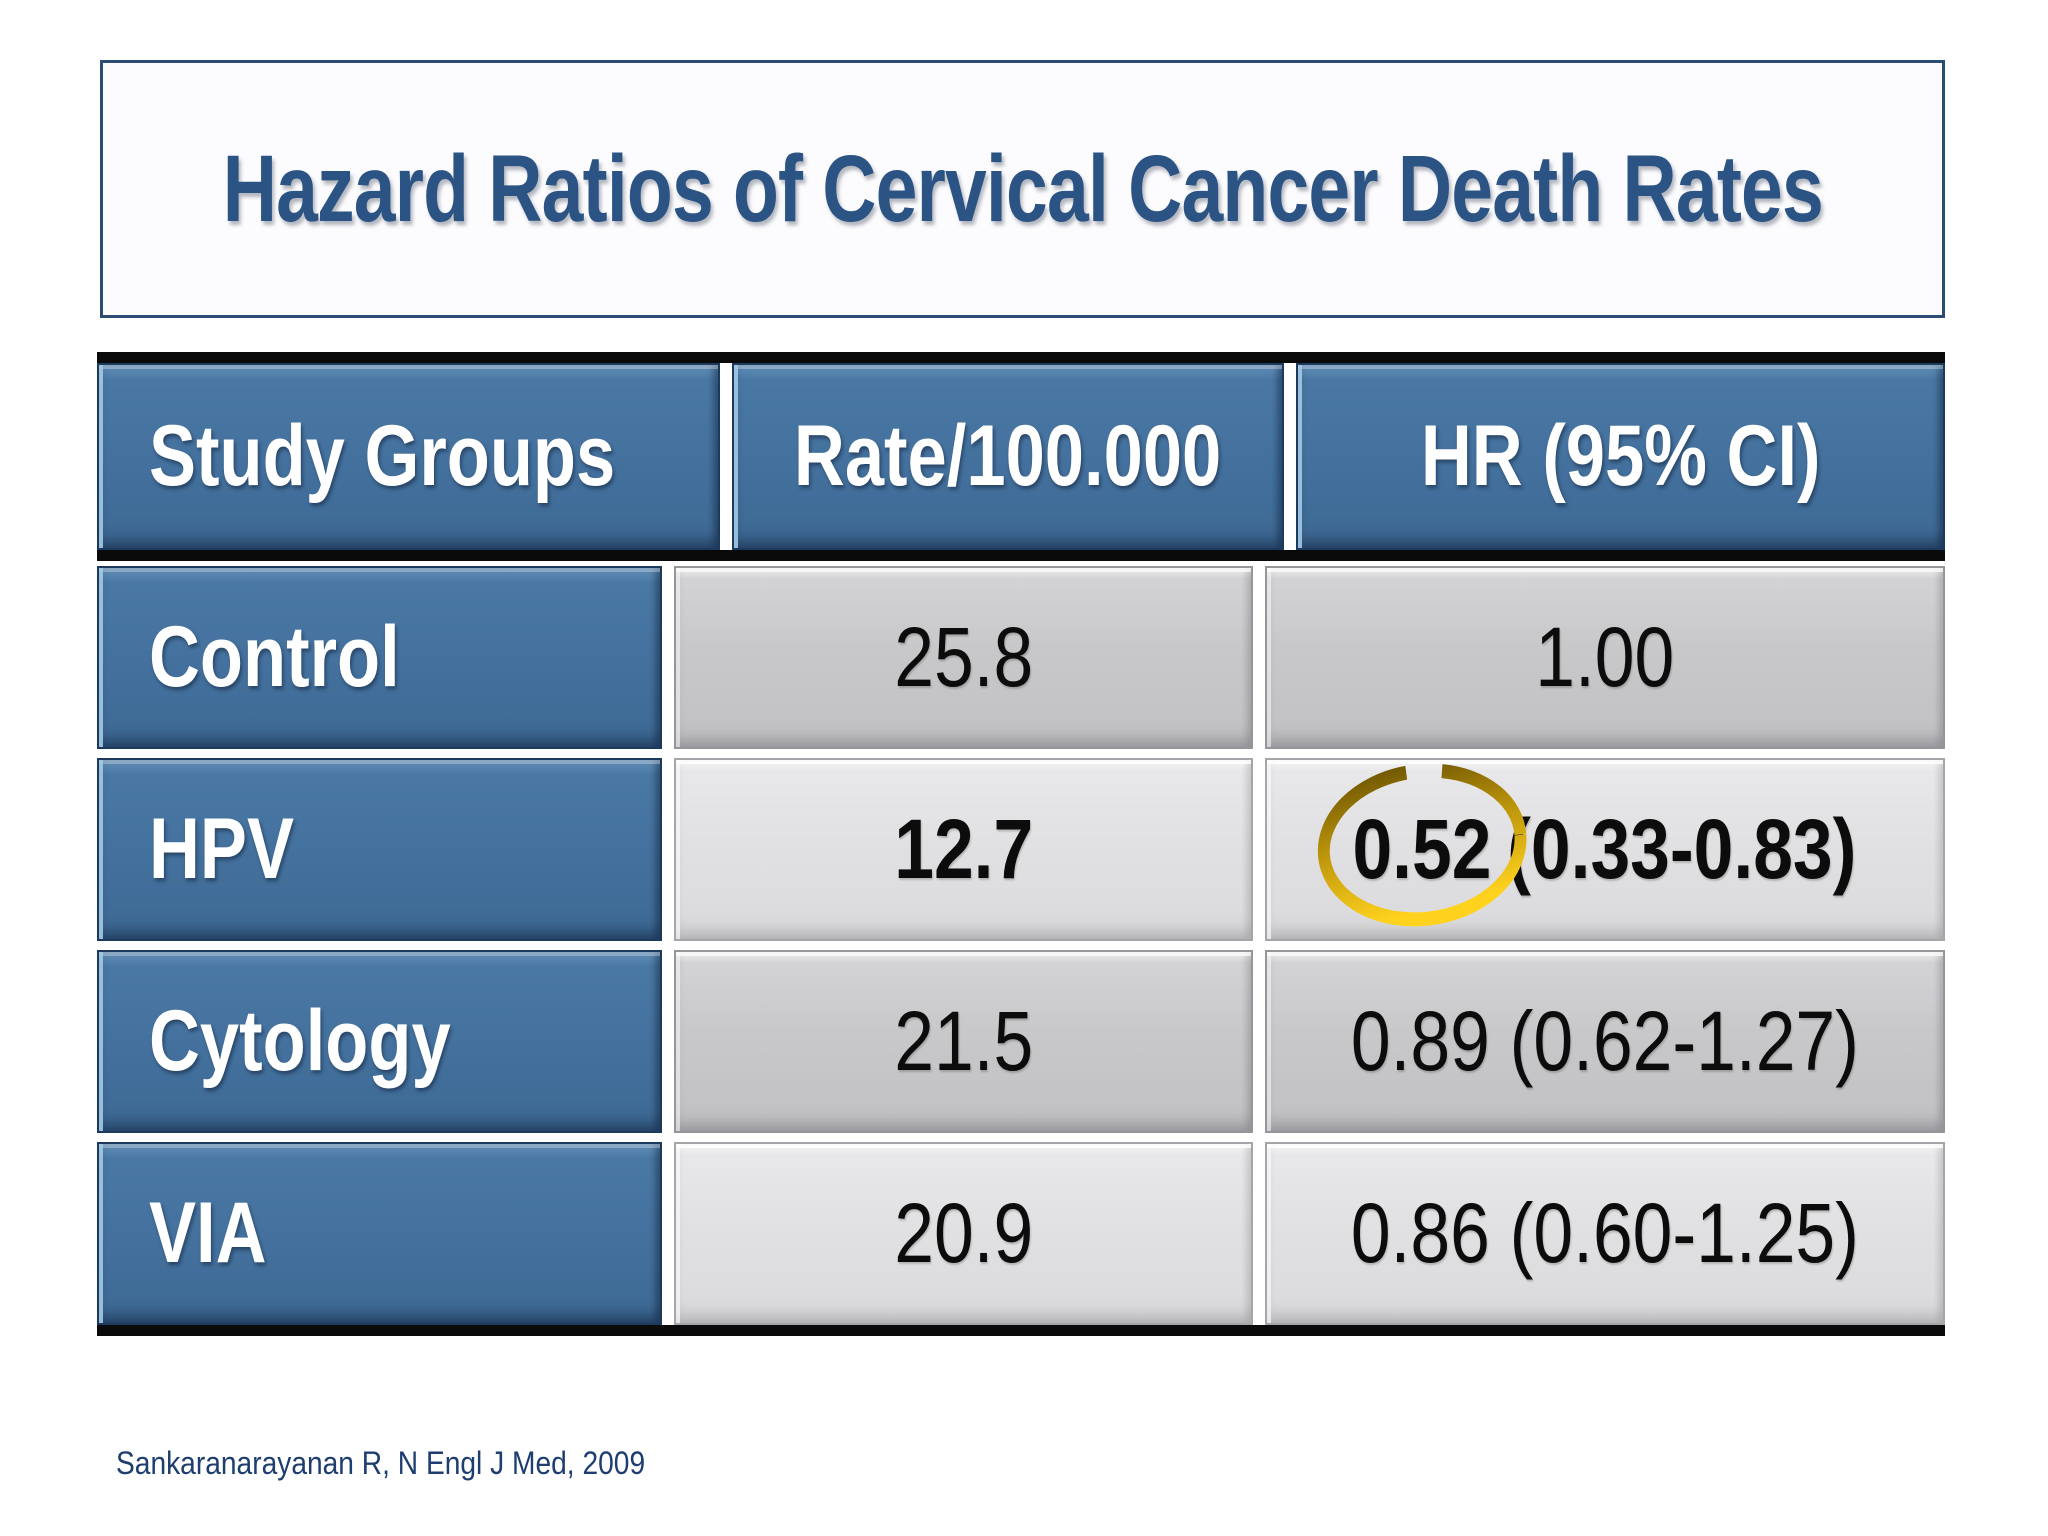  I want to click on rate-value: 20.9, so click(963, 1233).